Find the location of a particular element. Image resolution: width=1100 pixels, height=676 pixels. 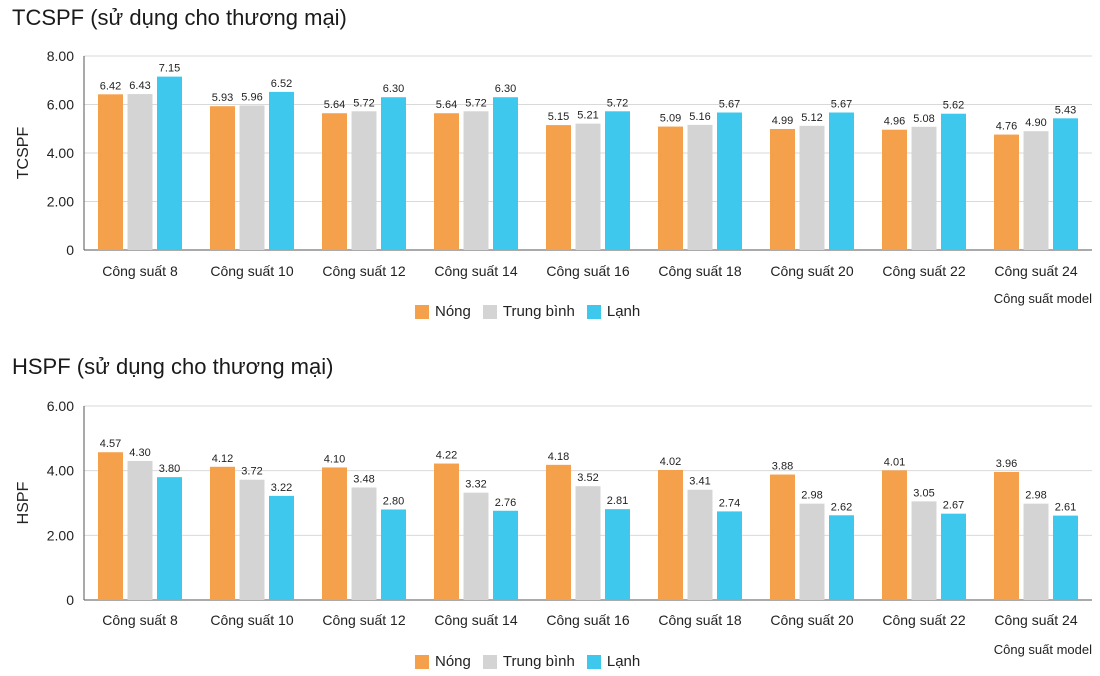

tcspf-data-label-nong: 5.93 is located at coordinates (222, 98).